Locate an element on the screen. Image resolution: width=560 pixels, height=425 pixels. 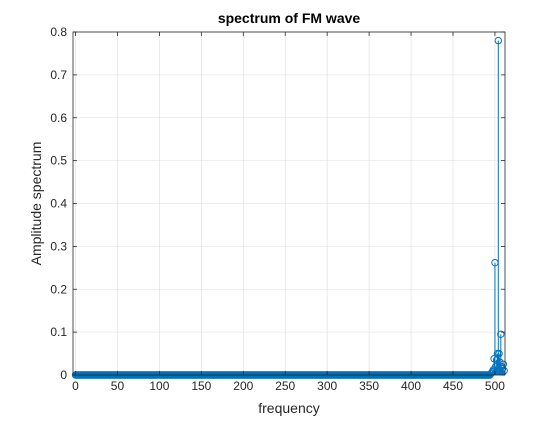
x-tick-label: 400 is located at coordinates (411, 386).